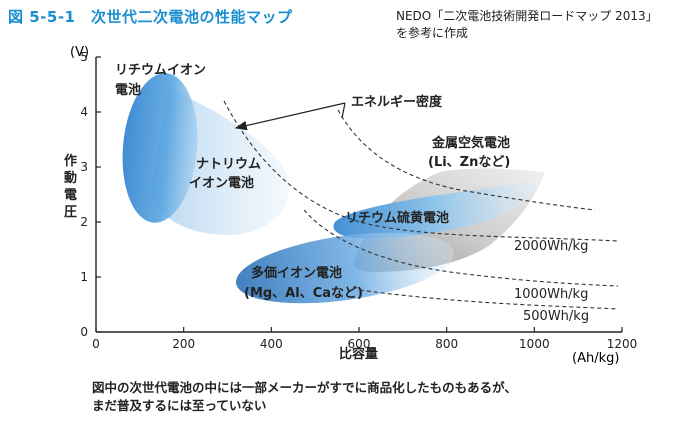 This screenshot has width=699, height=426. I want to click on x-tick-0: 0, so click(96, 339).